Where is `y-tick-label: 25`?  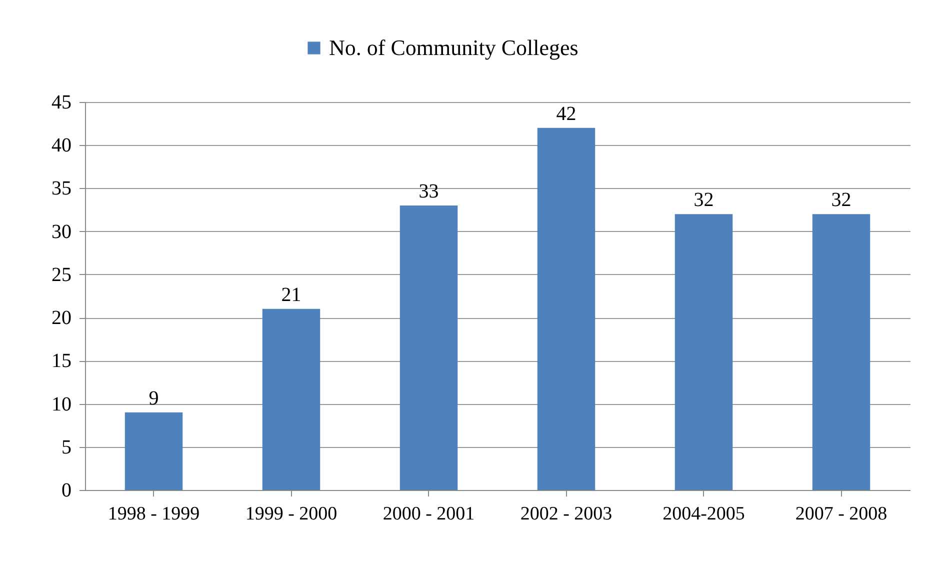
y-tick-label: 25 is located at coordinates (62, 275).